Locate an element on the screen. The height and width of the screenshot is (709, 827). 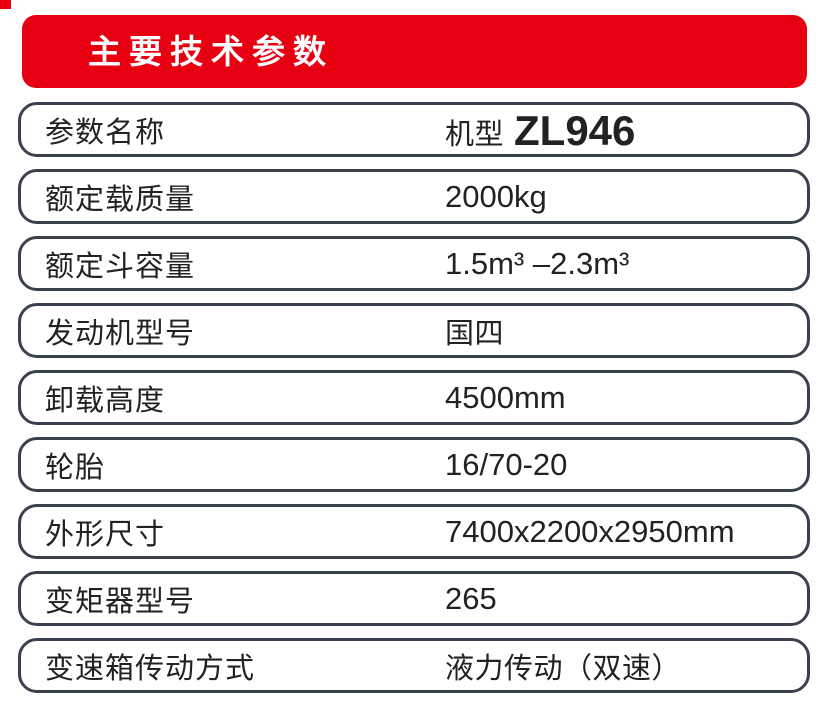
spec-value: 液力传动（双速） is located at coordinates (563, 668).